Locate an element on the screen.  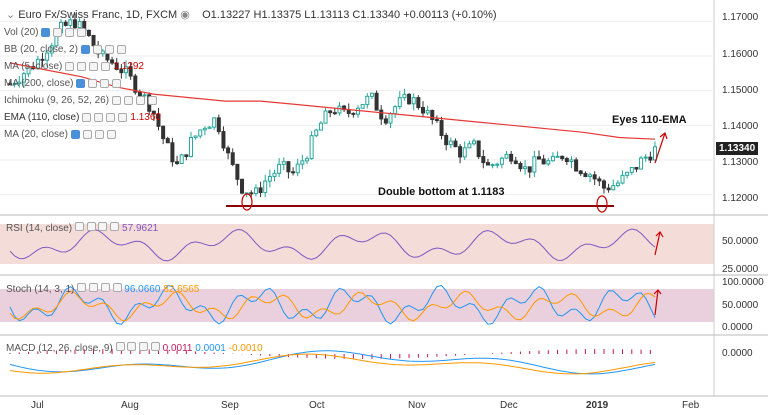
symbol-title: Euro Fx/Swiss Franc, 1D, FXCM is located at coordinates (98, 15).